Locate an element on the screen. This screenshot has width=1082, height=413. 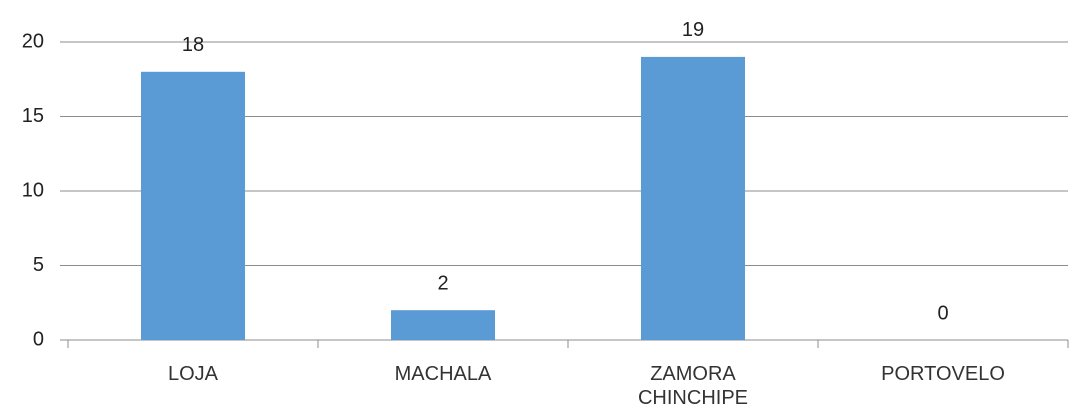
data-label: 19 is located at coordinates (693, 30).